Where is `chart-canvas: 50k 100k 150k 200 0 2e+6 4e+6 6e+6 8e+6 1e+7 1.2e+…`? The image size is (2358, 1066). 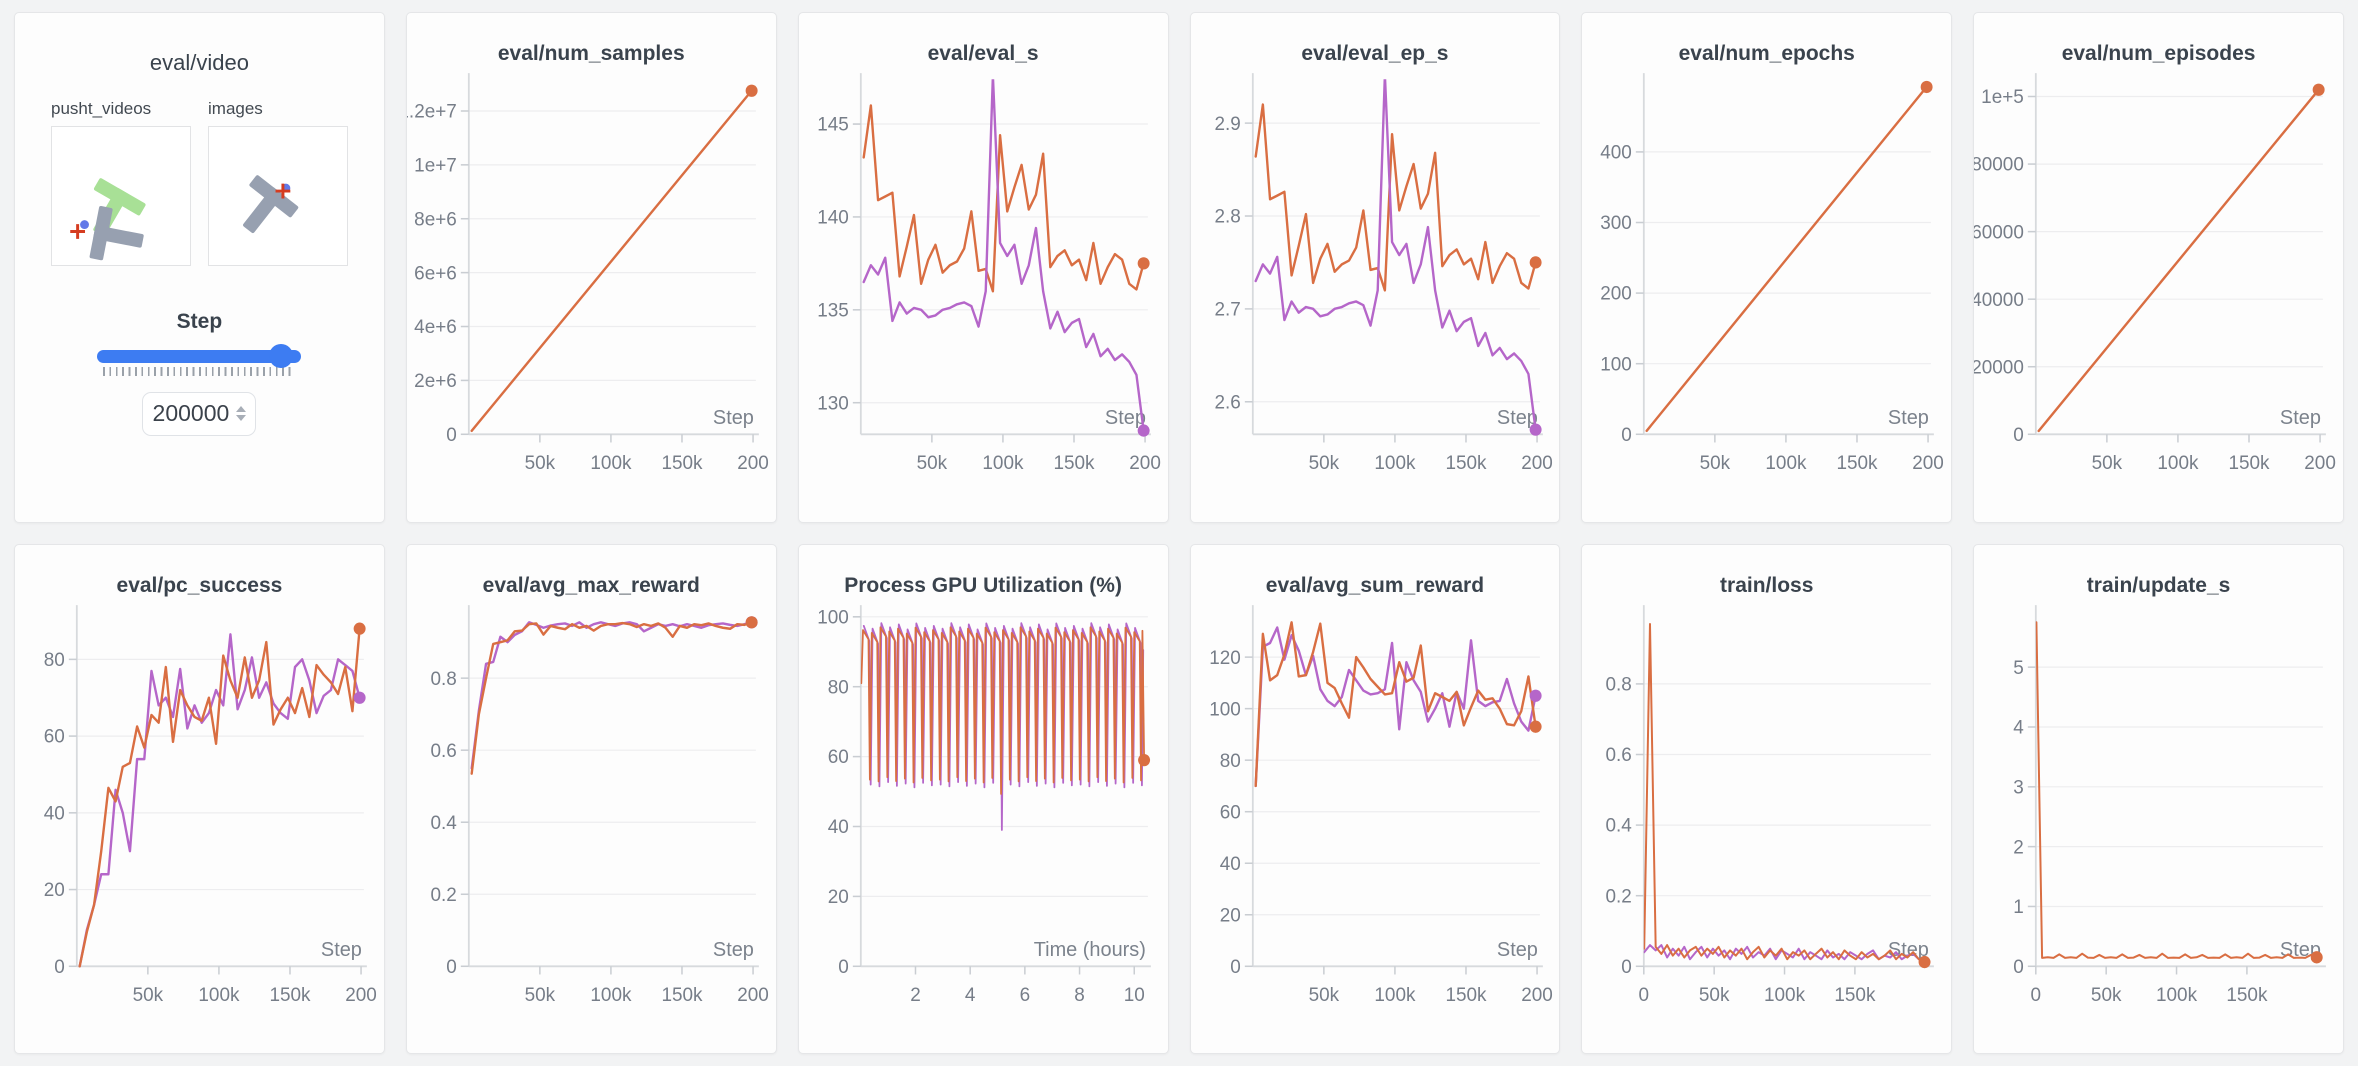
chart-canvas: 50k 100k 150k 200 0 2e+6 4e+6 6e+6 8e+6 1e+7 1.2e+… is located at coordinates (591, 294).